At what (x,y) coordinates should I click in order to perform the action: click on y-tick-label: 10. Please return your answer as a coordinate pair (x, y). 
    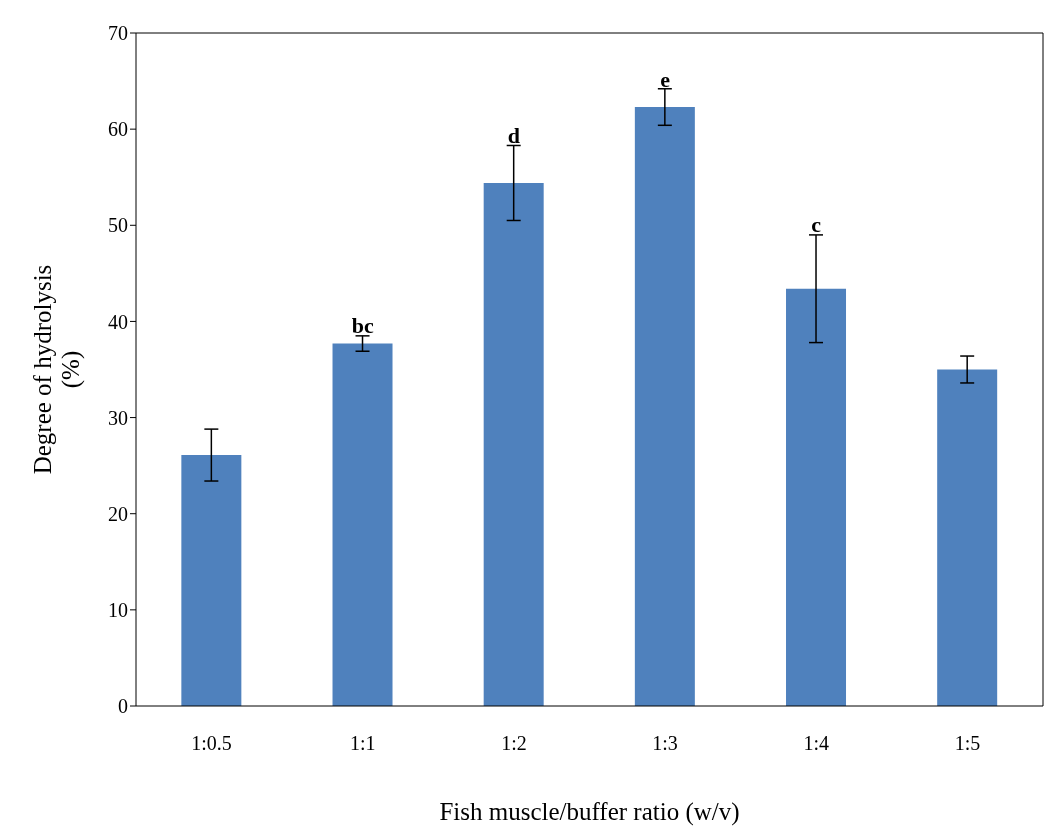
    Looking at the image, I should click on (118, 609).